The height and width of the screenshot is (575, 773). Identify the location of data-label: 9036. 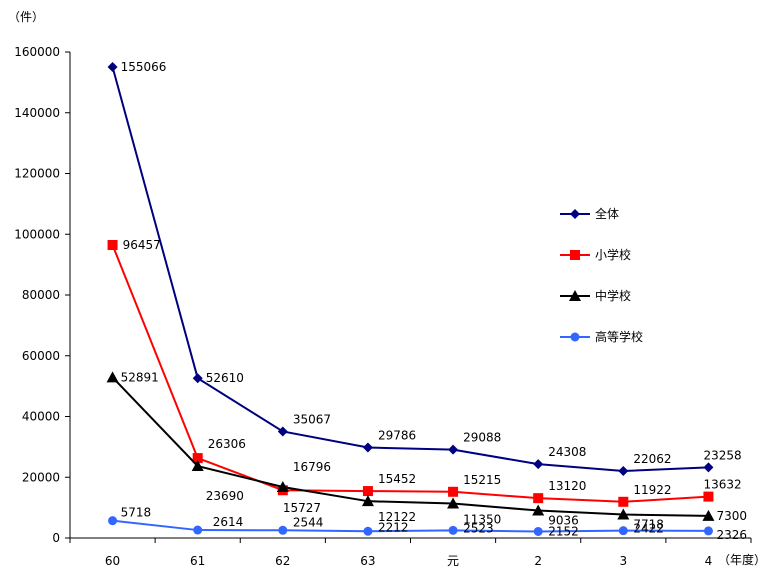
(563, 521).